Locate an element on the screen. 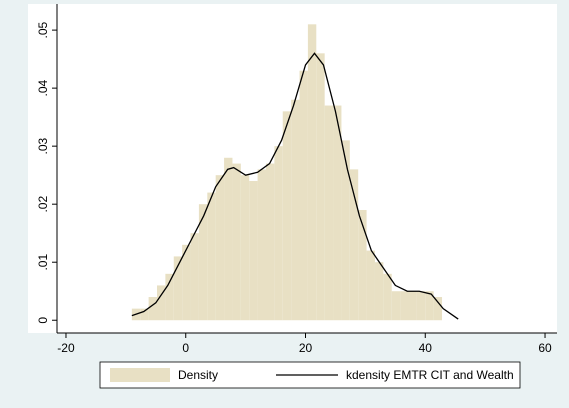 Image resolution: width=569 pixels, height=408 pixels. legend-label: Density is located at coordinates (198, 375).